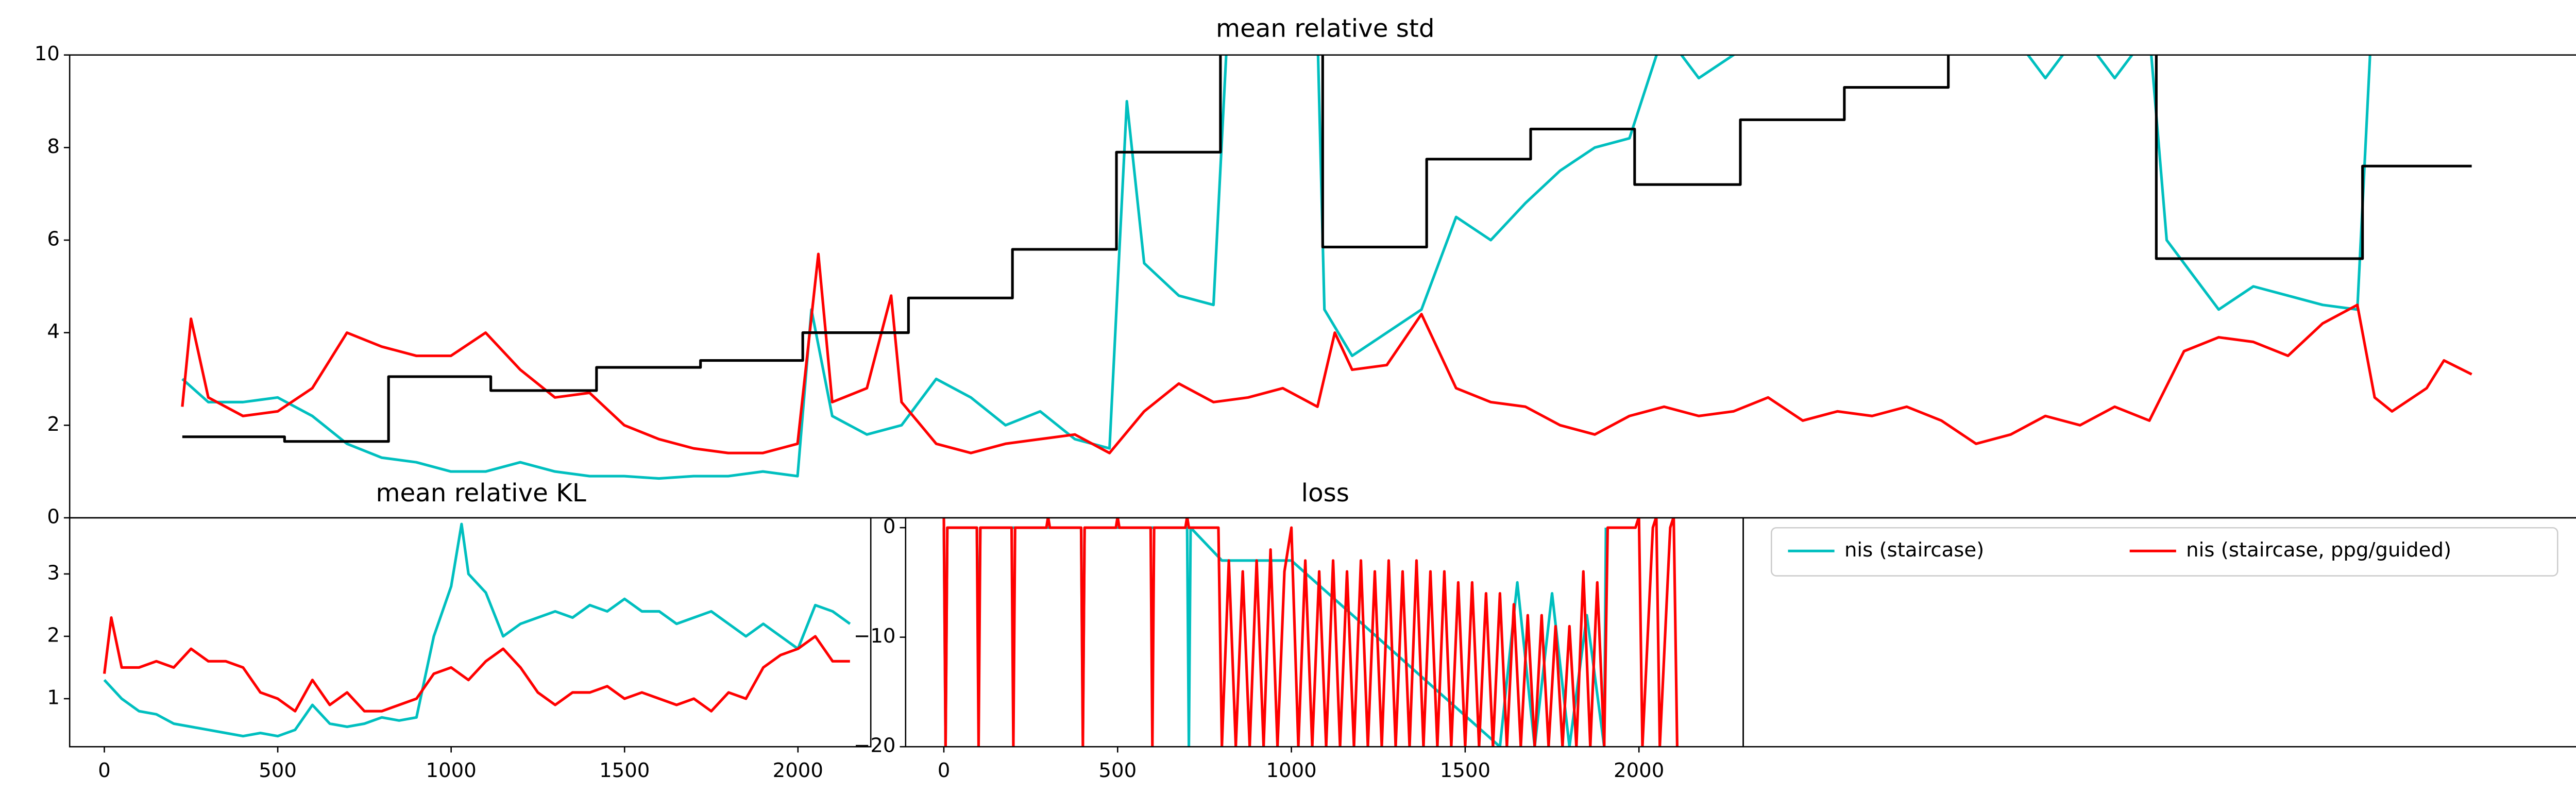 The height and width of the screenshot is (810, 2576). Describe the element at coordinates (2318, 550) in the screenshot. I see `legend-label: nis (staircase, ppg/guided)` at that location.